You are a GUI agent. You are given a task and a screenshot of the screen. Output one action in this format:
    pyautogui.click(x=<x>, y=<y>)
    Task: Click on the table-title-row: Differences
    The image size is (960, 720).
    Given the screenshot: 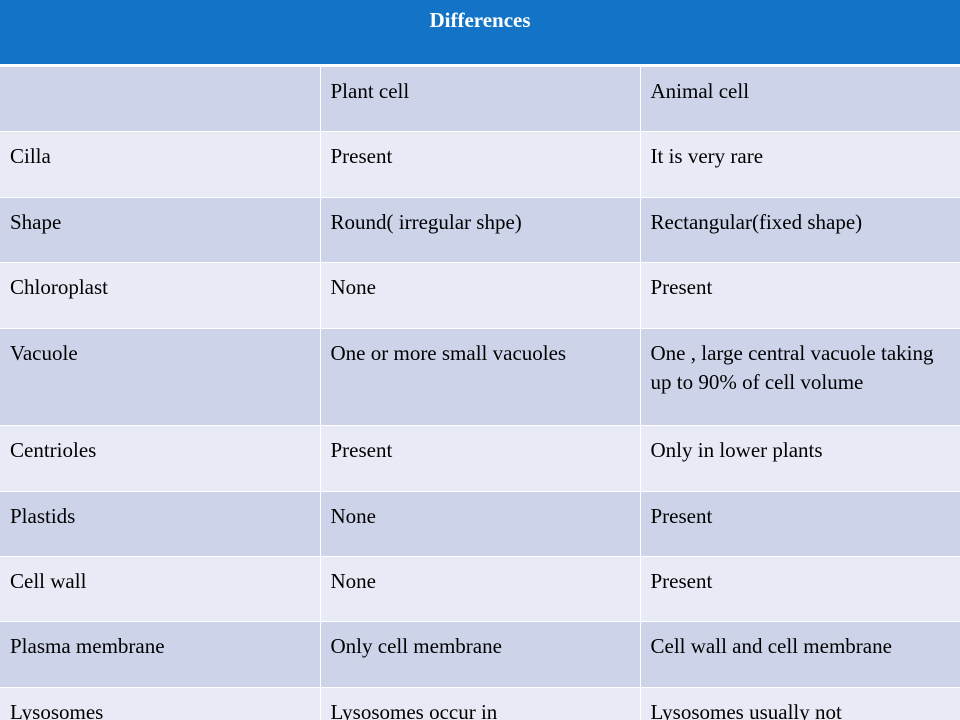 What is the action you would take?
    pyautogui.click(x=480, y=33)
    